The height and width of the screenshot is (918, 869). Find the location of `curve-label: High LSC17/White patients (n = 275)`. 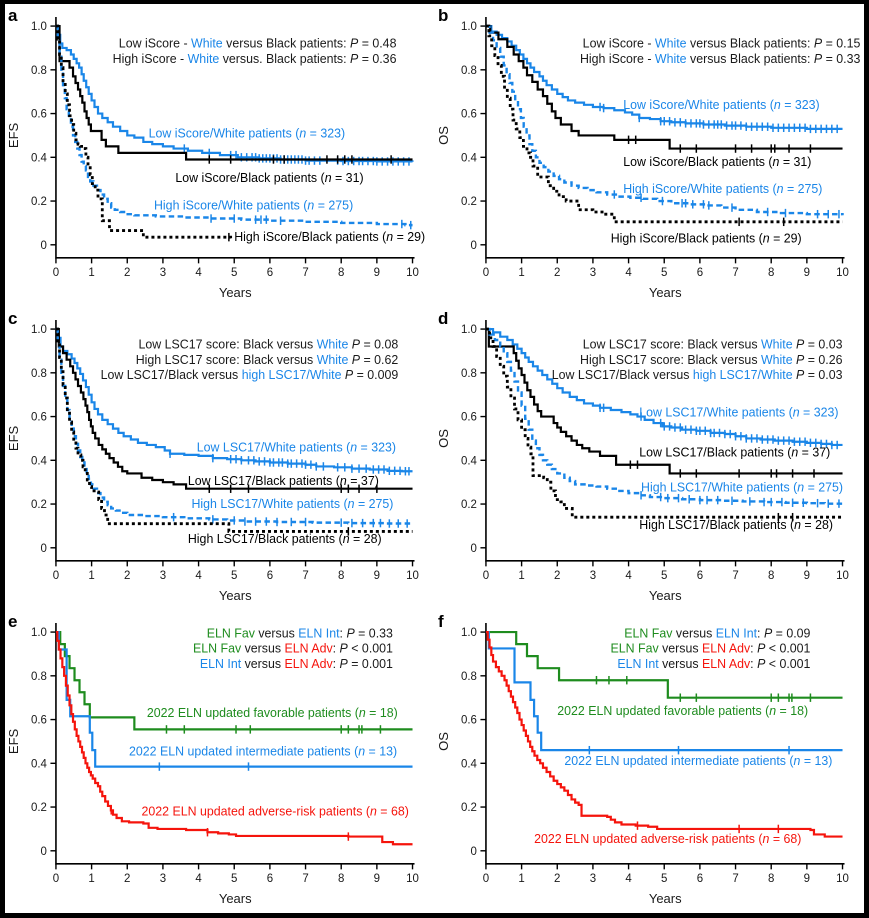

curve-label: High LSC17/White patients (n = 275) is located at coordinates (292, 504).